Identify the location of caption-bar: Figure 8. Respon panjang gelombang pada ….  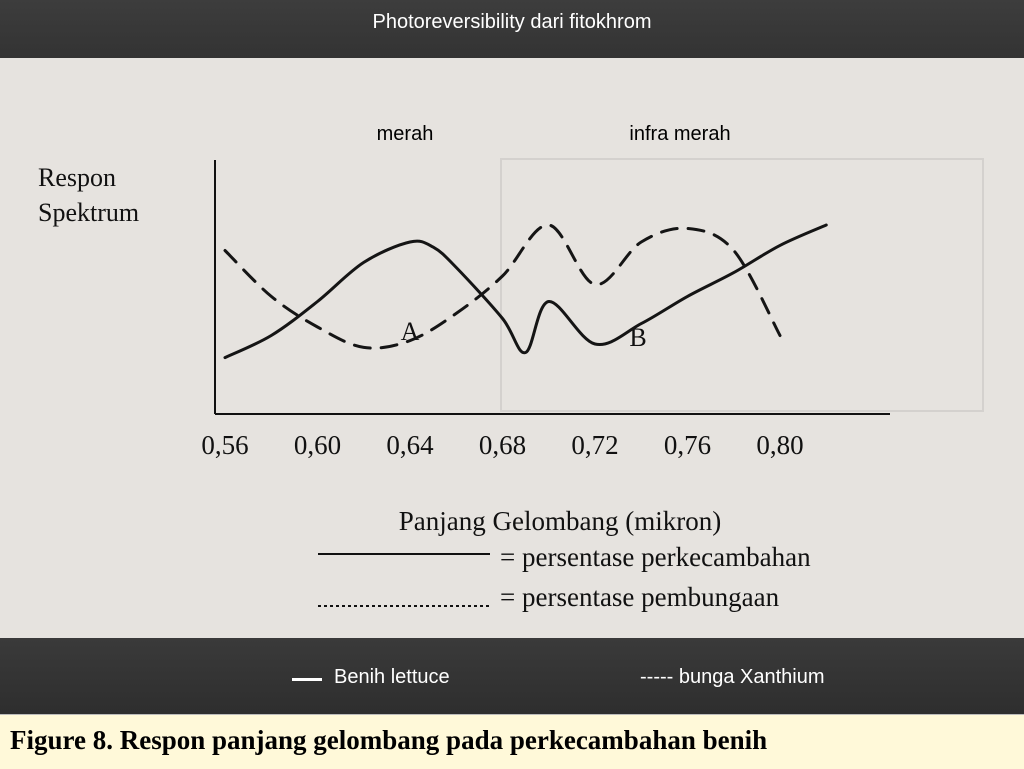
(512, 741).